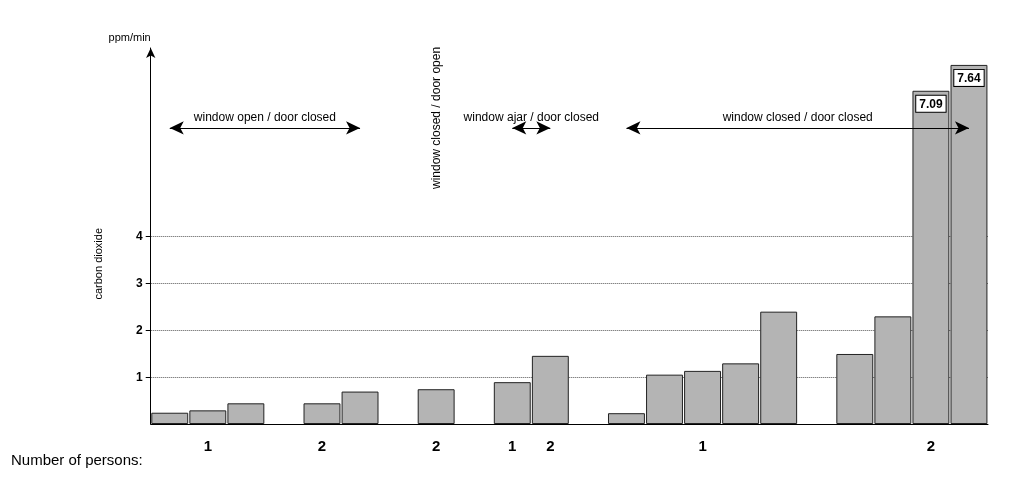  I want to click on annotation: window closed / door open, so click(436, 118).